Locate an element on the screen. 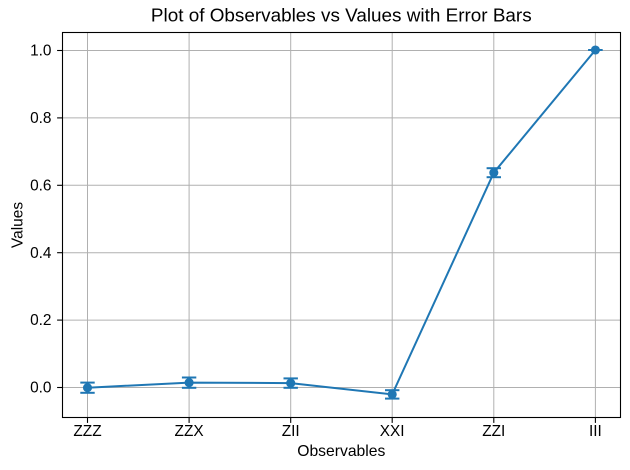  svg-text: 0.6 is located at coordinates (40, 185).